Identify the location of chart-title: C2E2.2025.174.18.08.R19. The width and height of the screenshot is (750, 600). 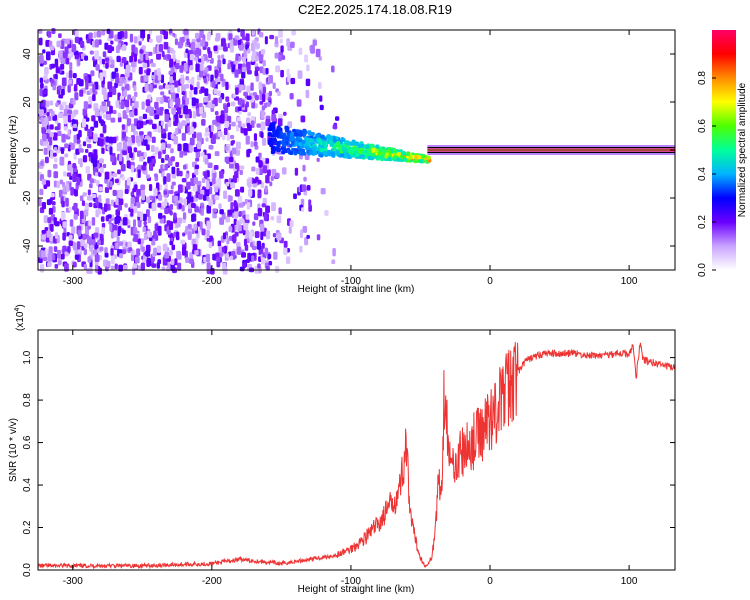
(375, 9).